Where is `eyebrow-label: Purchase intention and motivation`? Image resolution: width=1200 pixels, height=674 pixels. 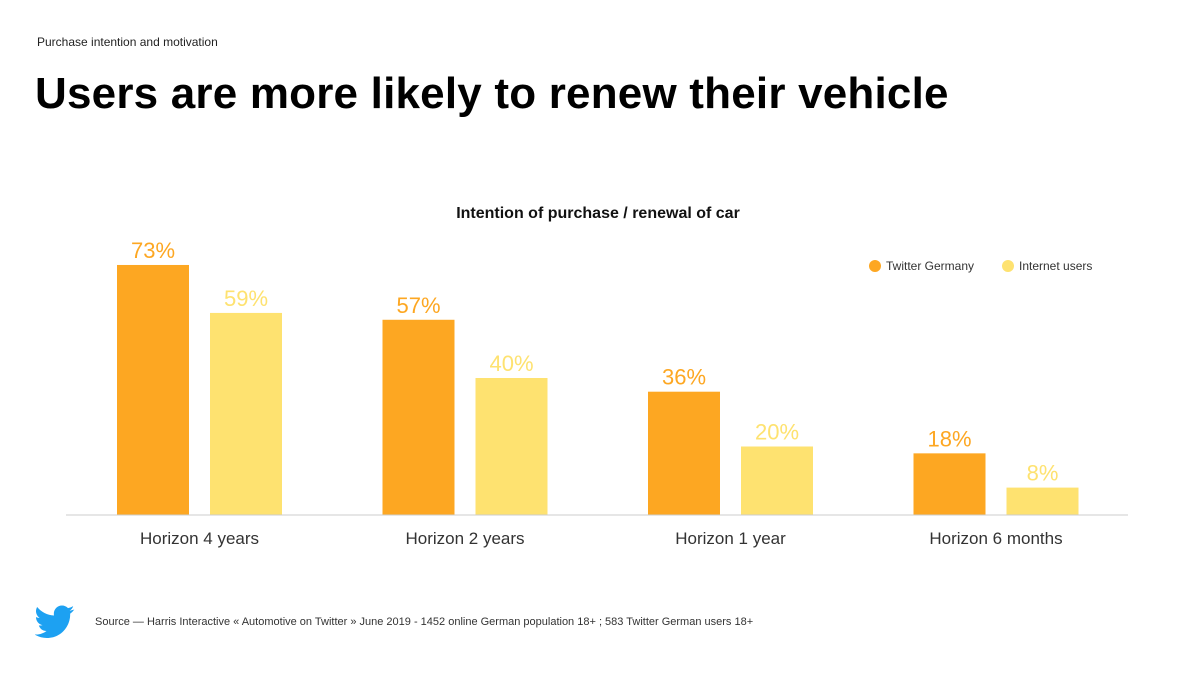
eyebrow-label: Purchase intention and motivation is located at coordinates (127, 42).